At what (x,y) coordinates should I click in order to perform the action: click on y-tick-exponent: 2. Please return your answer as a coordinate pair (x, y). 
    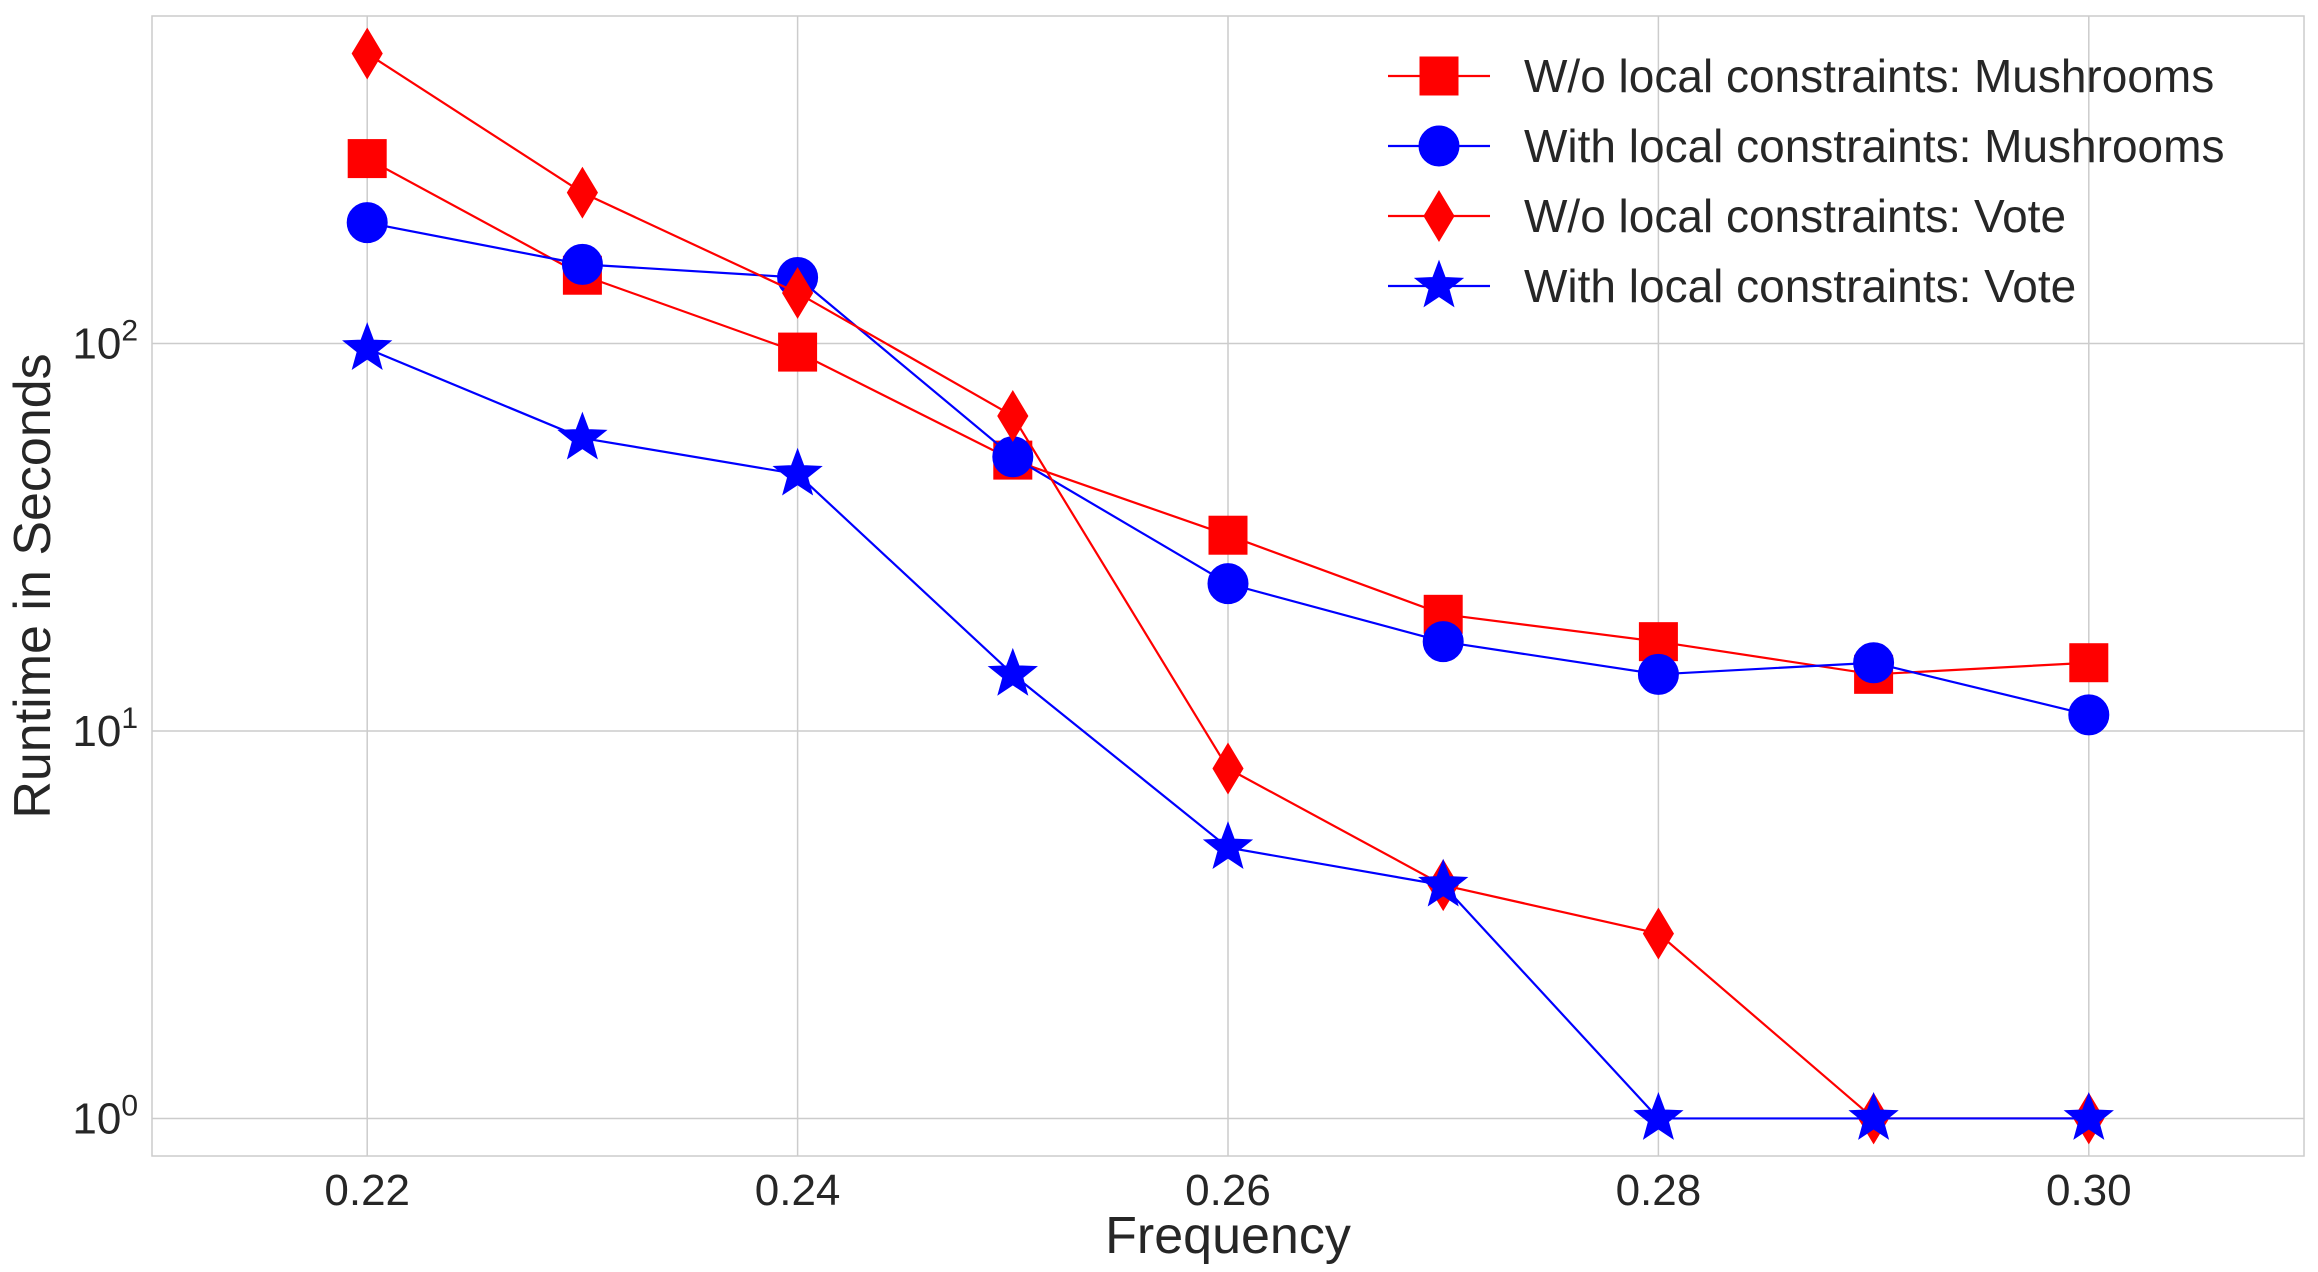
    Looking at the image, I should click on (129, 330).